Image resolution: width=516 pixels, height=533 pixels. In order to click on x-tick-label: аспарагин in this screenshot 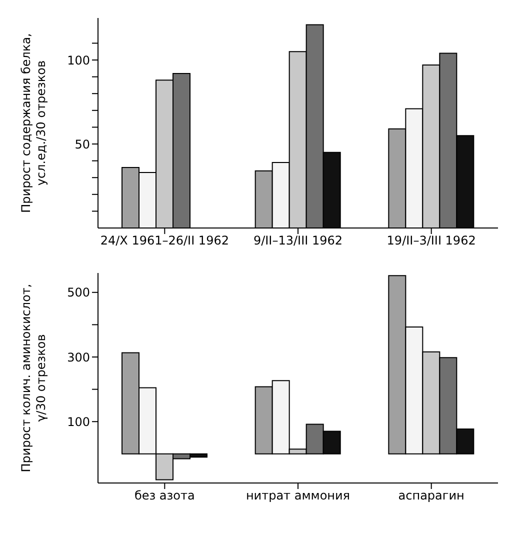, I will do `click(431, 495)`.